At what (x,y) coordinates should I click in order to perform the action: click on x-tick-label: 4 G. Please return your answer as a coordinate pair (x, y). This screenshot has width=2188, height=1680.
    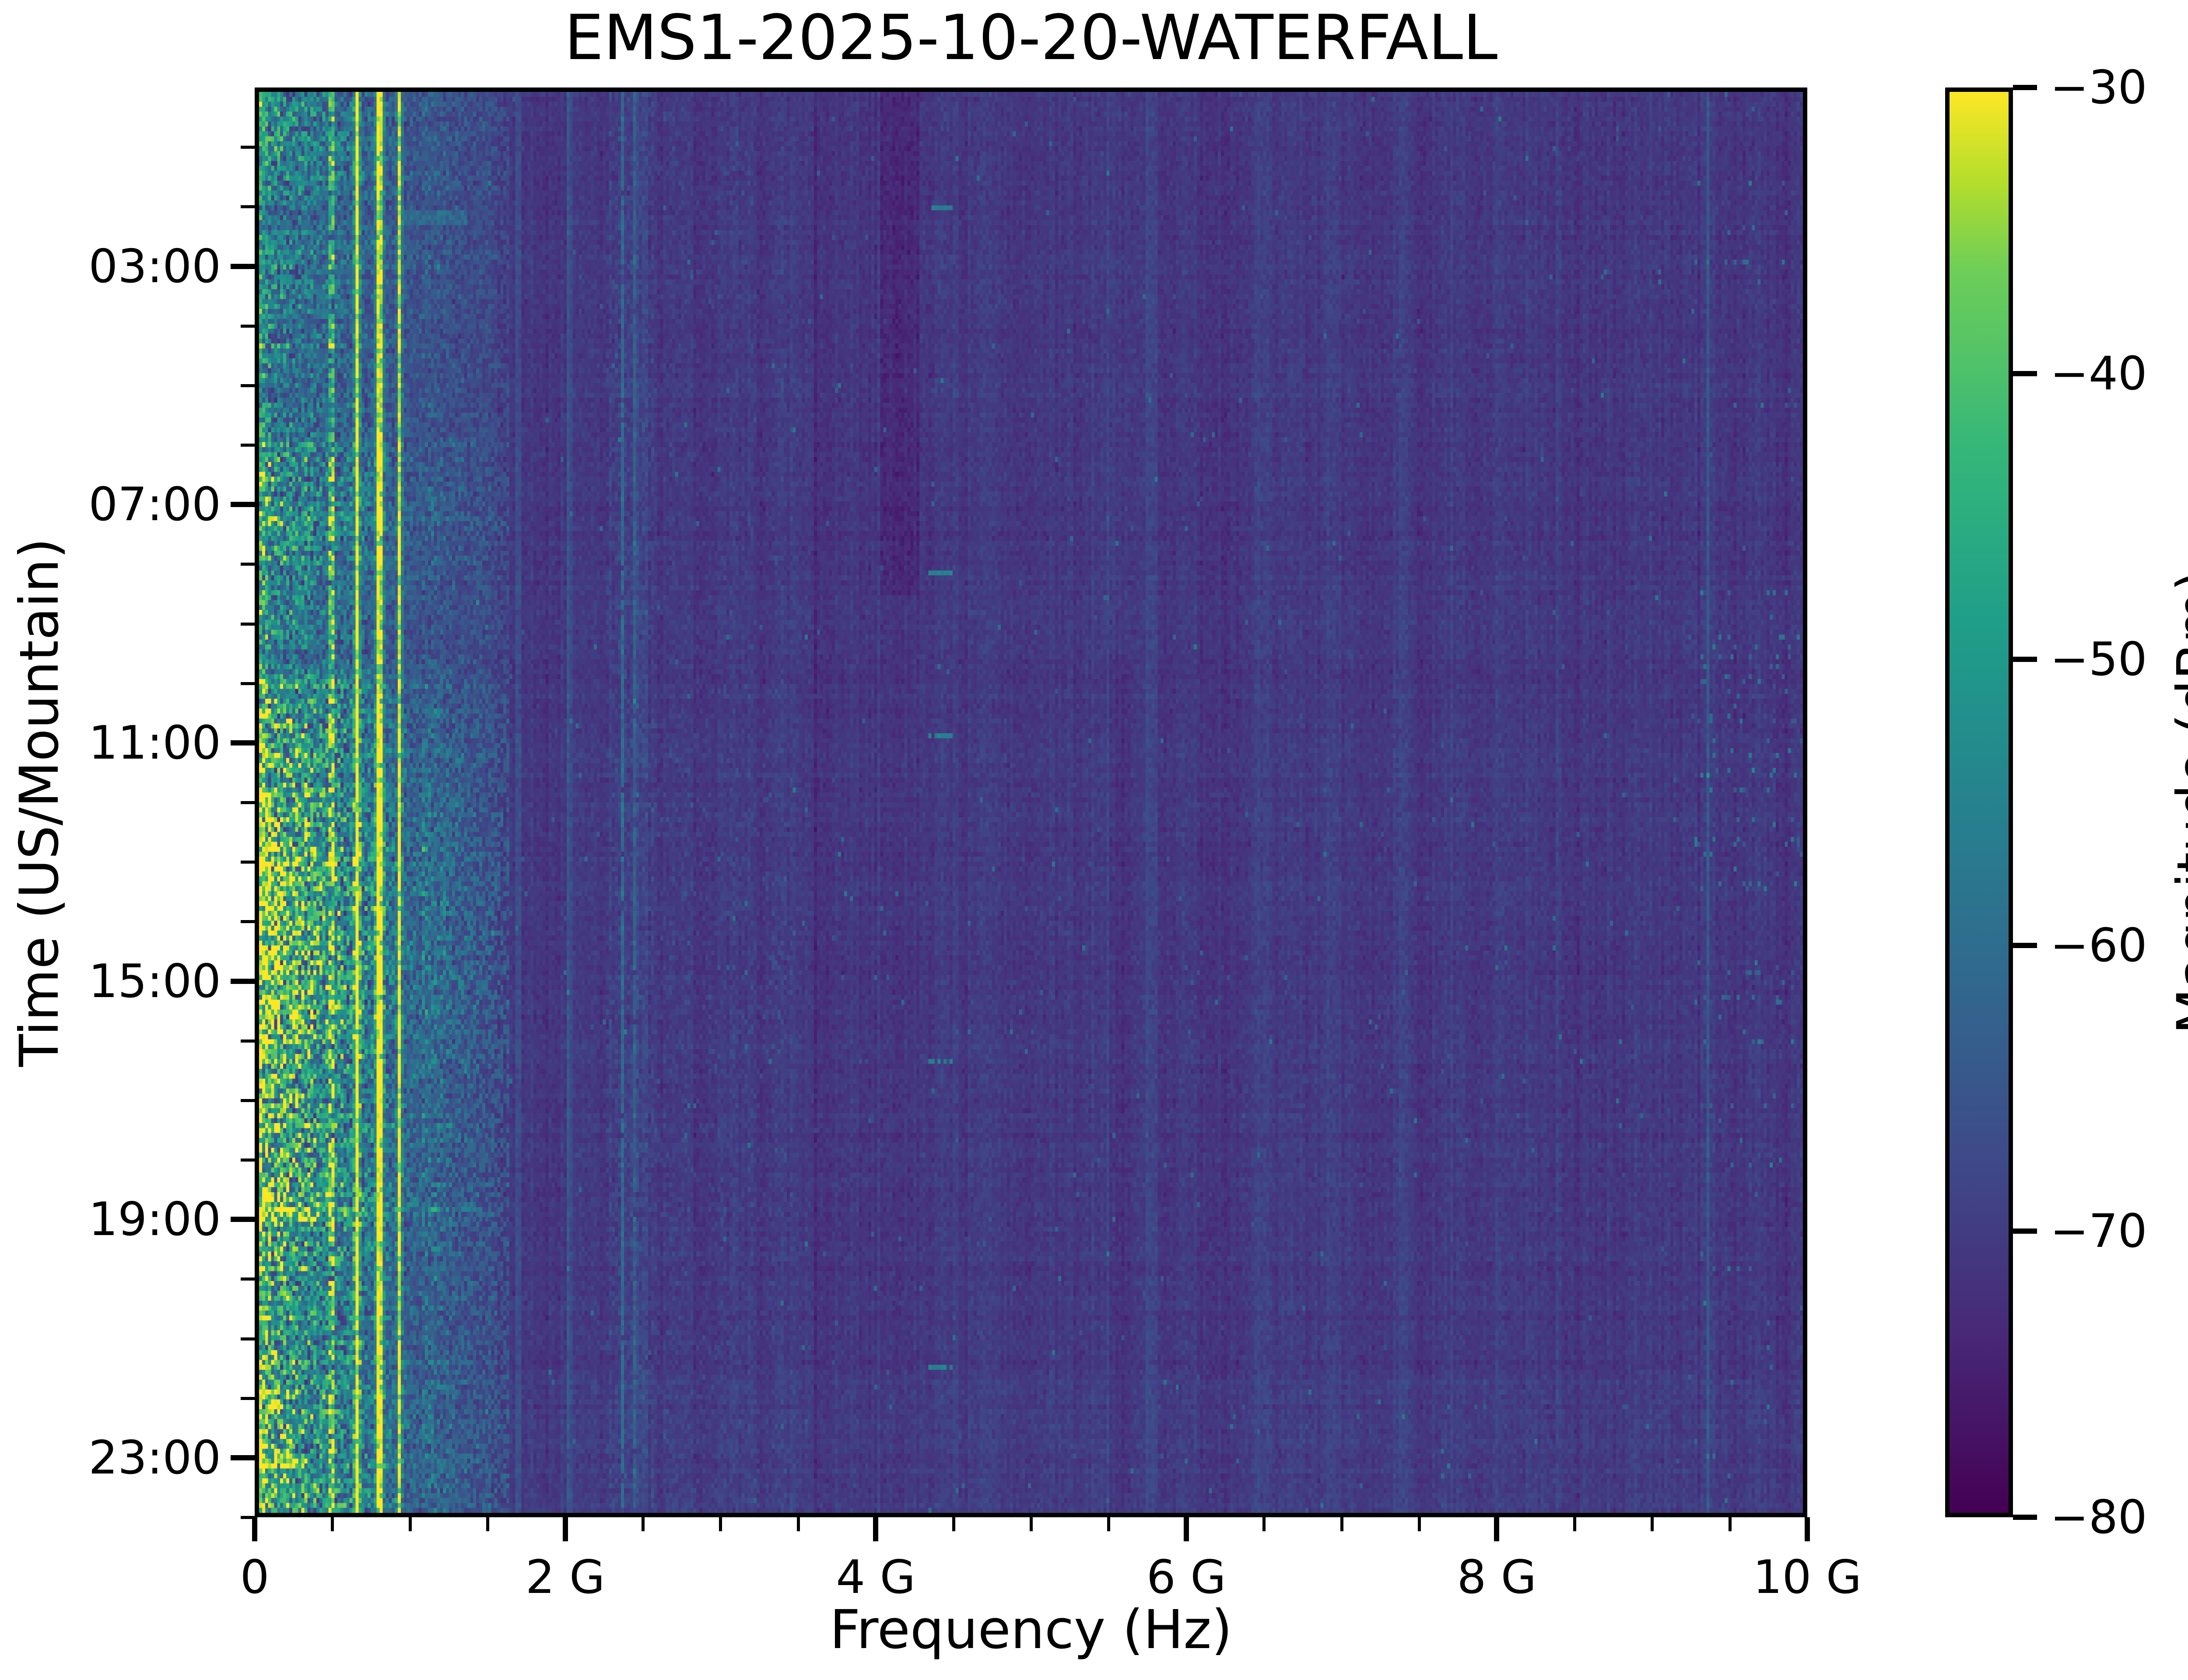
    Looking at the image, I should click on (875, 1577).